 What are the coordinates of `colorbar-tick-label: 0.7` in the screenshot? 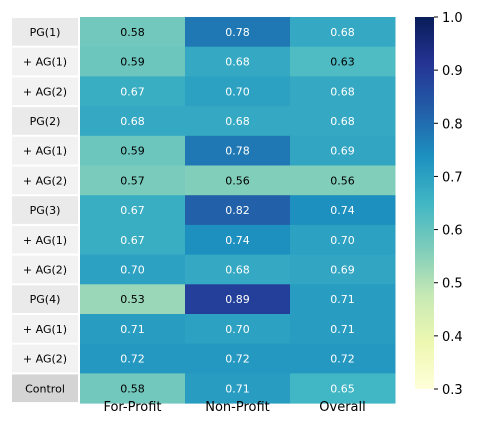 It's located at (452, 177).